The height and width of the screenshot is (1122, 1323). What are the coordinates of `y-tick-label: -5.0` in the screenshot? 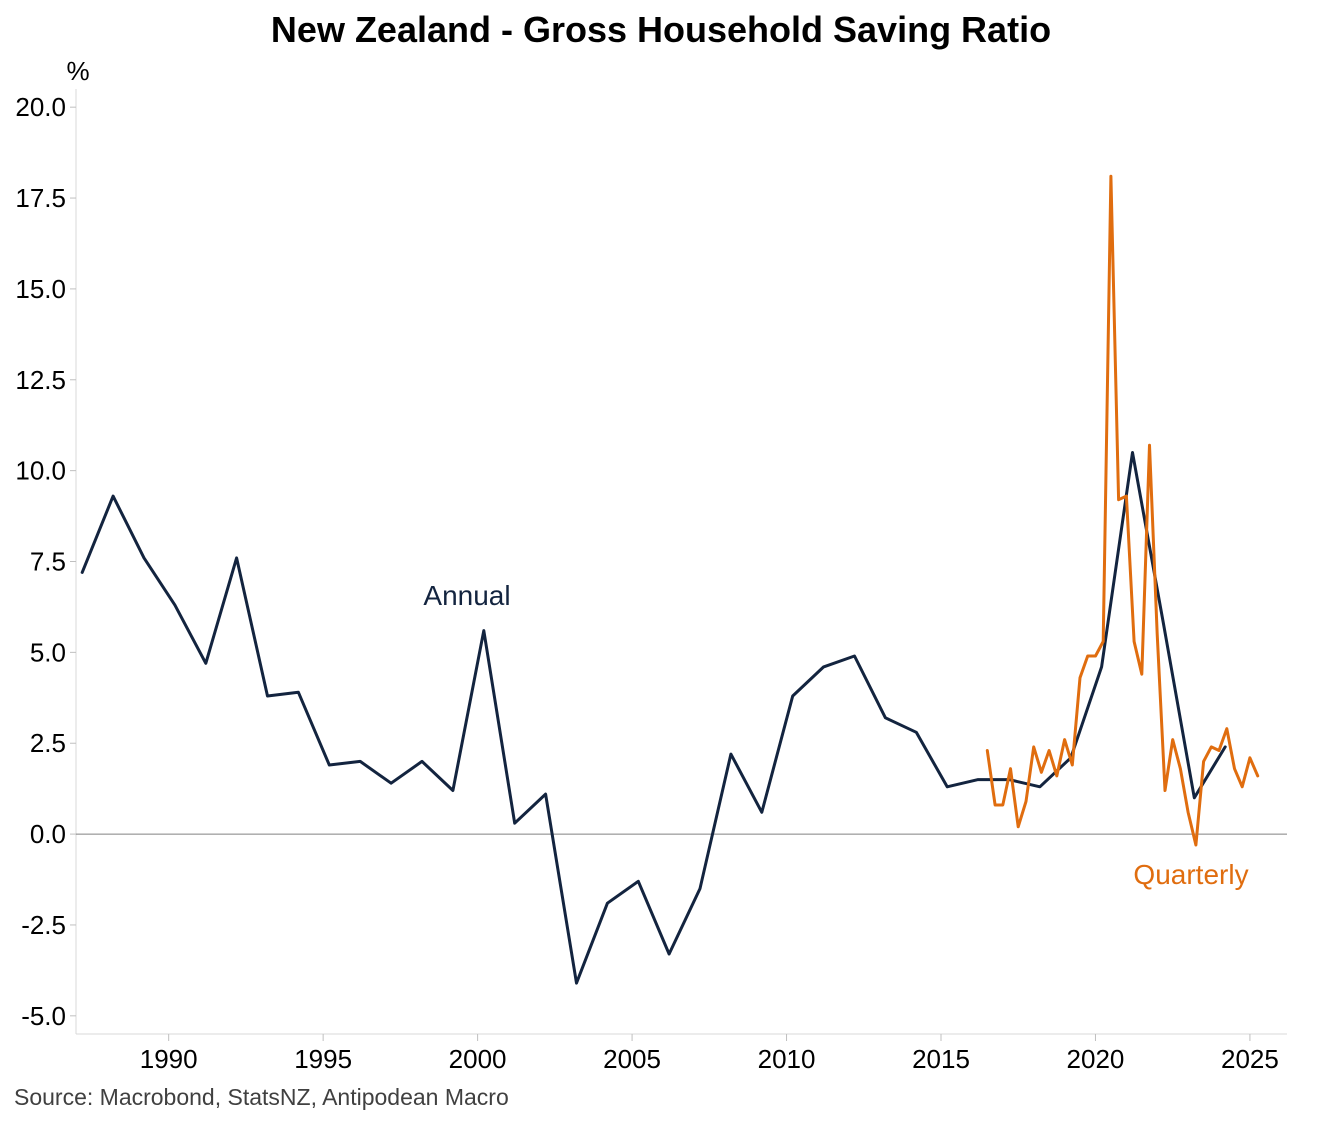 It's located at (43, 1016).